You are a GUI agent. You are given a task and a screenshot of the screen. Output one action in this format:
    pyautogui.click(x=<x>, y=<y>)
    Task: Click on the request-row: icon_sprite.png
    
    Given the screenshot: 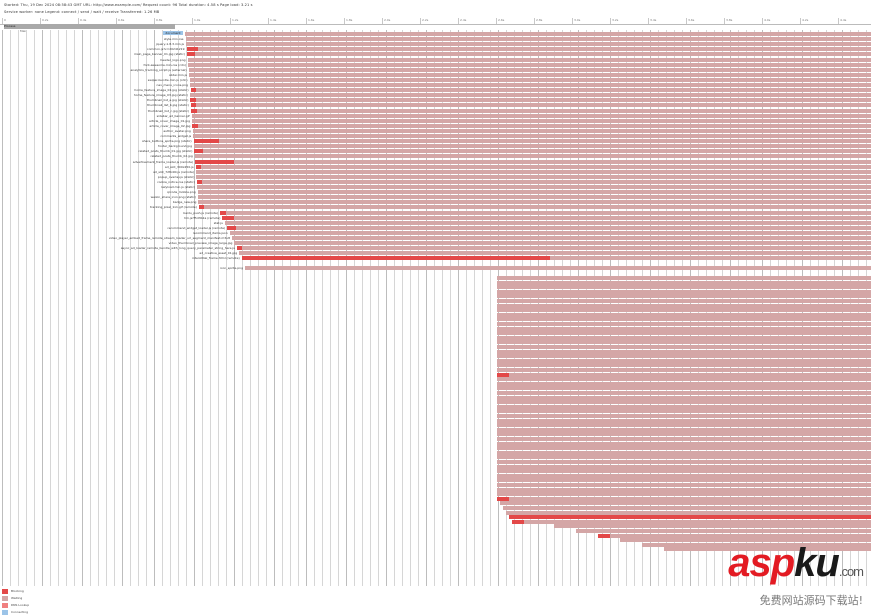 What is the action you would take?
    pyautogui.click(x=435, y=268)
    